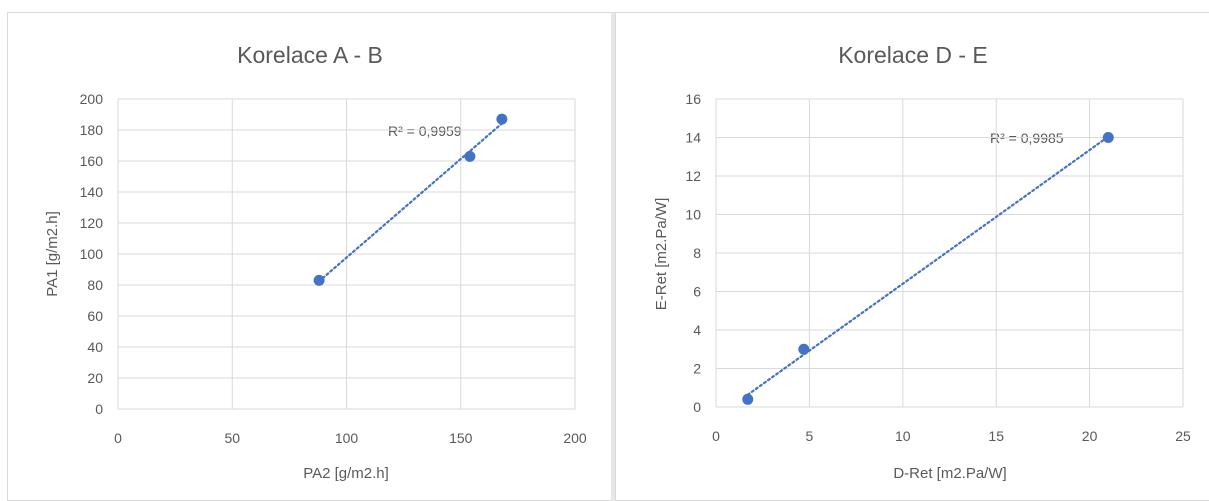 The height and width of the screenshot is (501, 1209). What do you see at coordinates (410, 202) in the screenshot?
I see `chart-a-trendline` at bounding box center [410, 202].